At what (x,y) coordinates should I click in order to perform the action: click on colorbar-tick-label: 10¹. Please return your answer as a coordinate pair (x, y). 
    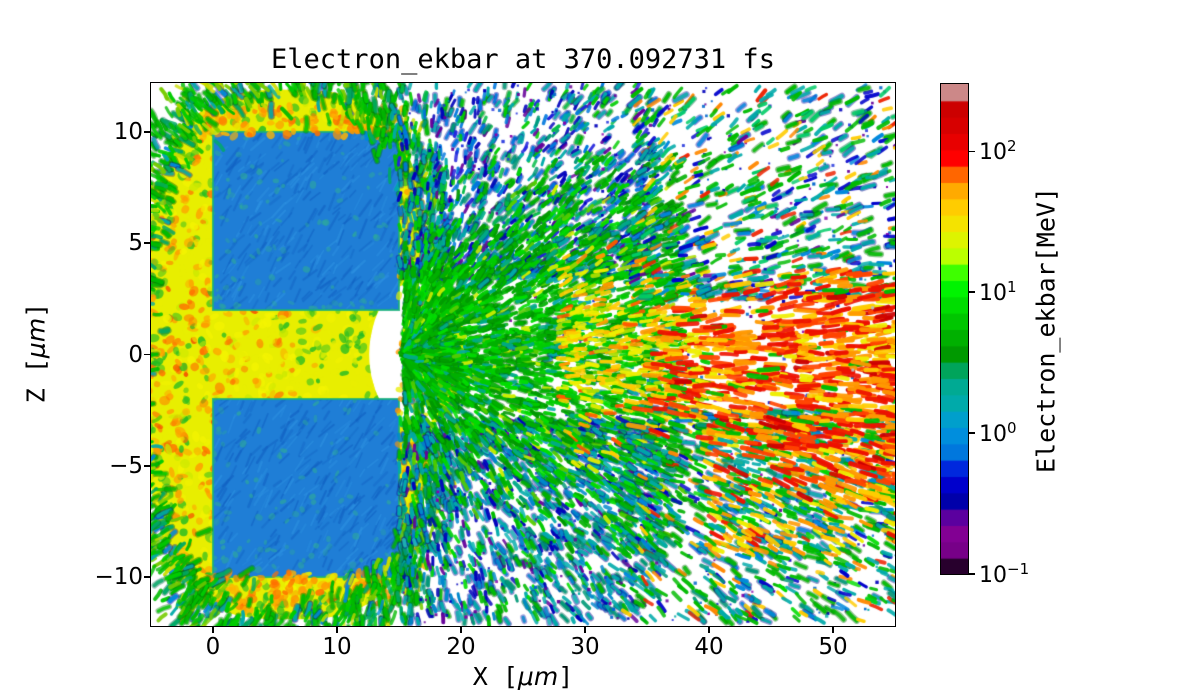
    Looking at the image, I should click on (998, 292).